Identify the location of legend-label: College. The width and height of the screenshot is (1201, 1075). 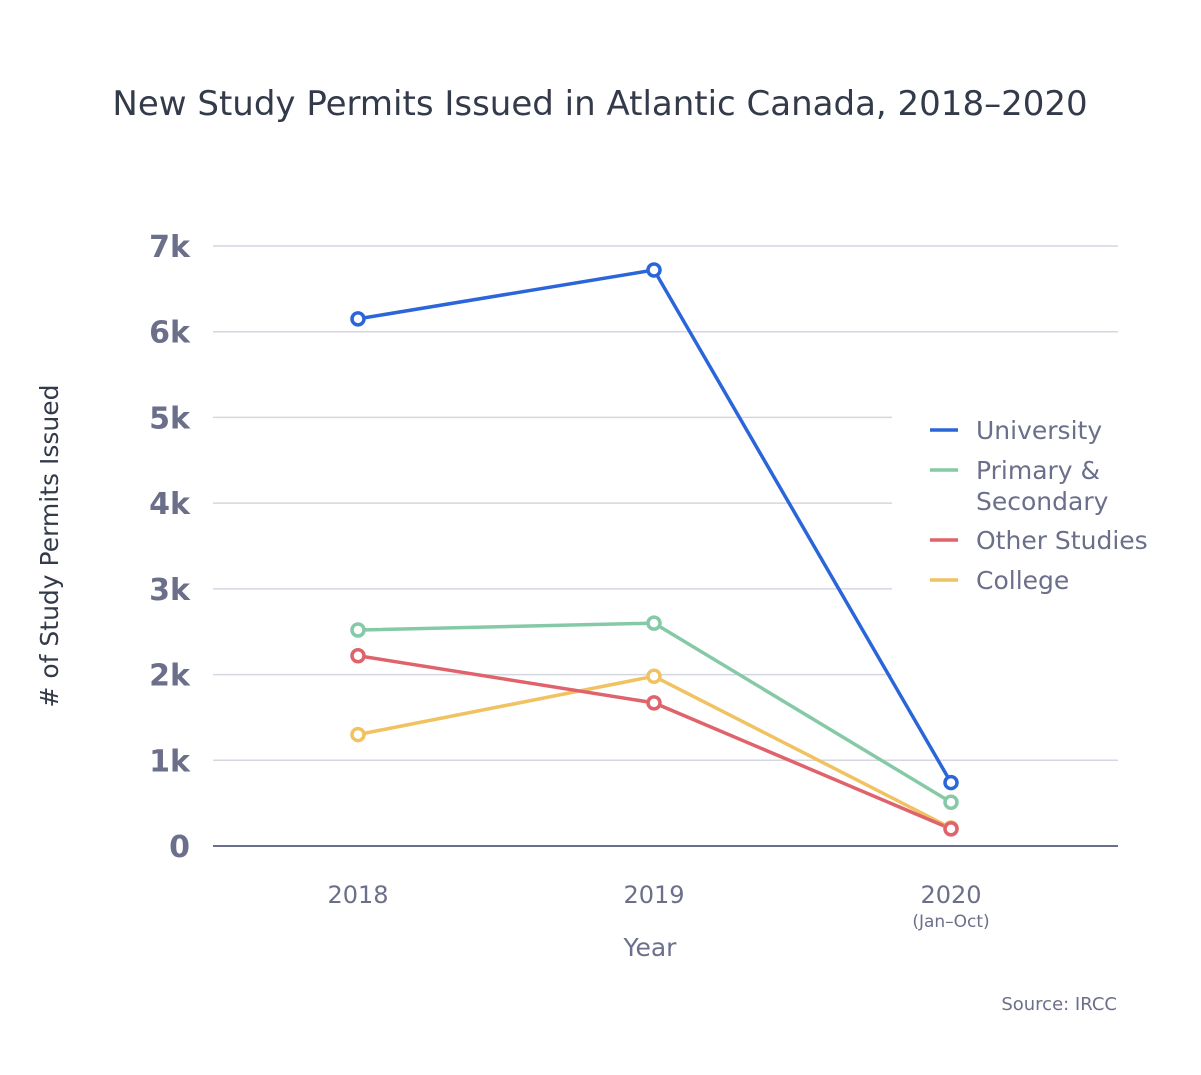
(1022, 580).